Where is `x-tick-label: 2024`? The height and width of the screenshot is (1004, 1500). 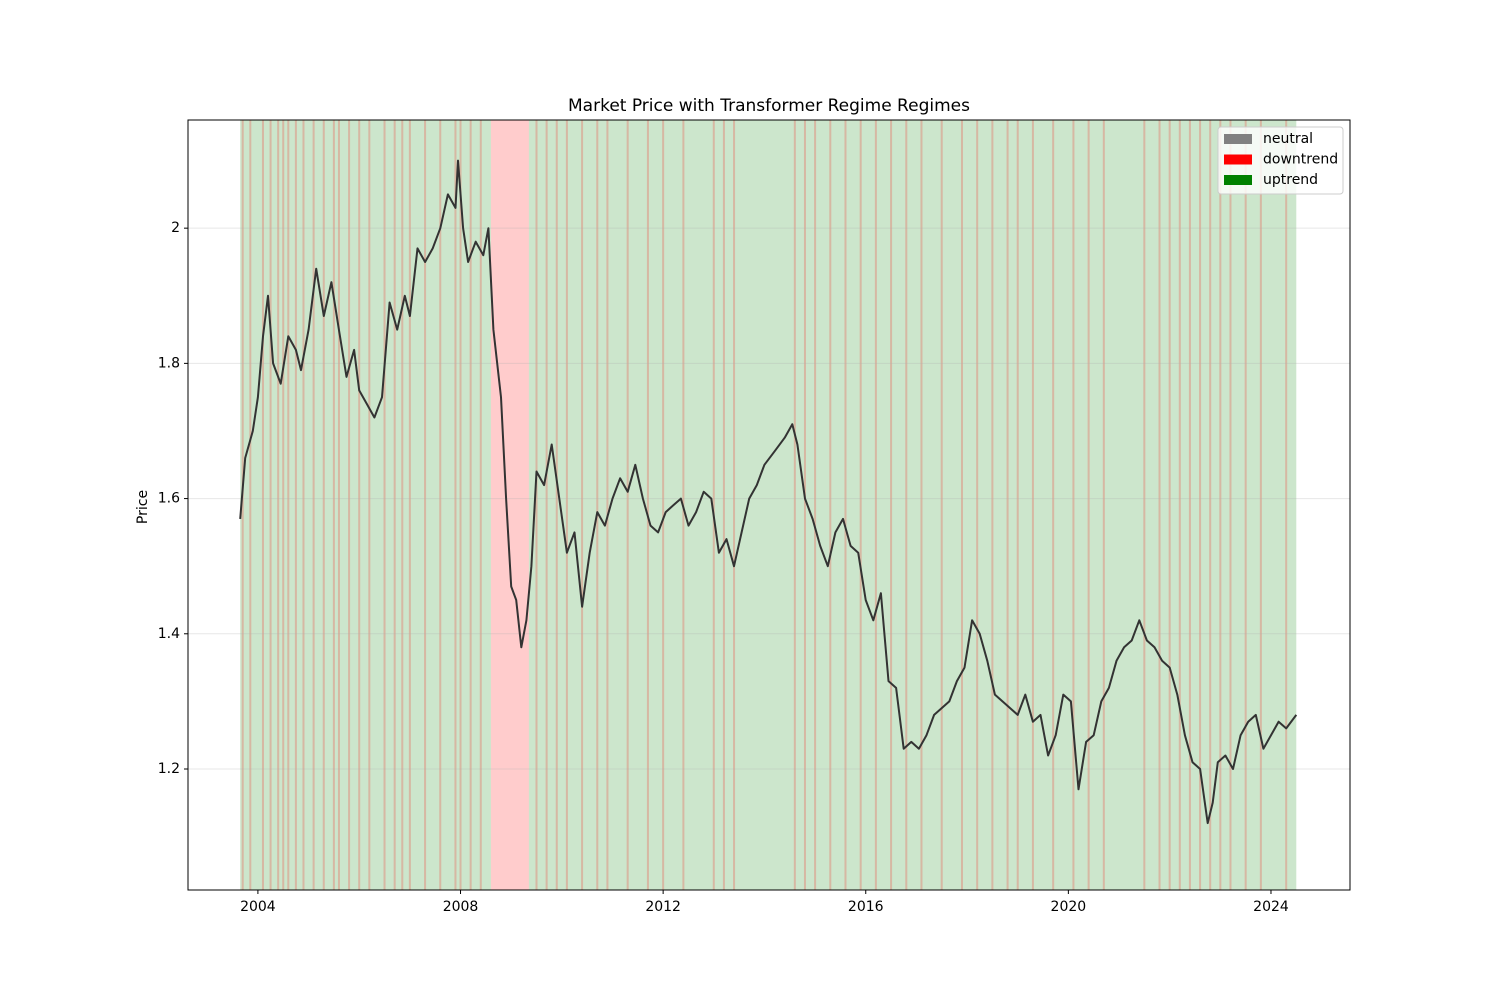 x-tick-label: 2024 is located at coordinates (1271, 907).